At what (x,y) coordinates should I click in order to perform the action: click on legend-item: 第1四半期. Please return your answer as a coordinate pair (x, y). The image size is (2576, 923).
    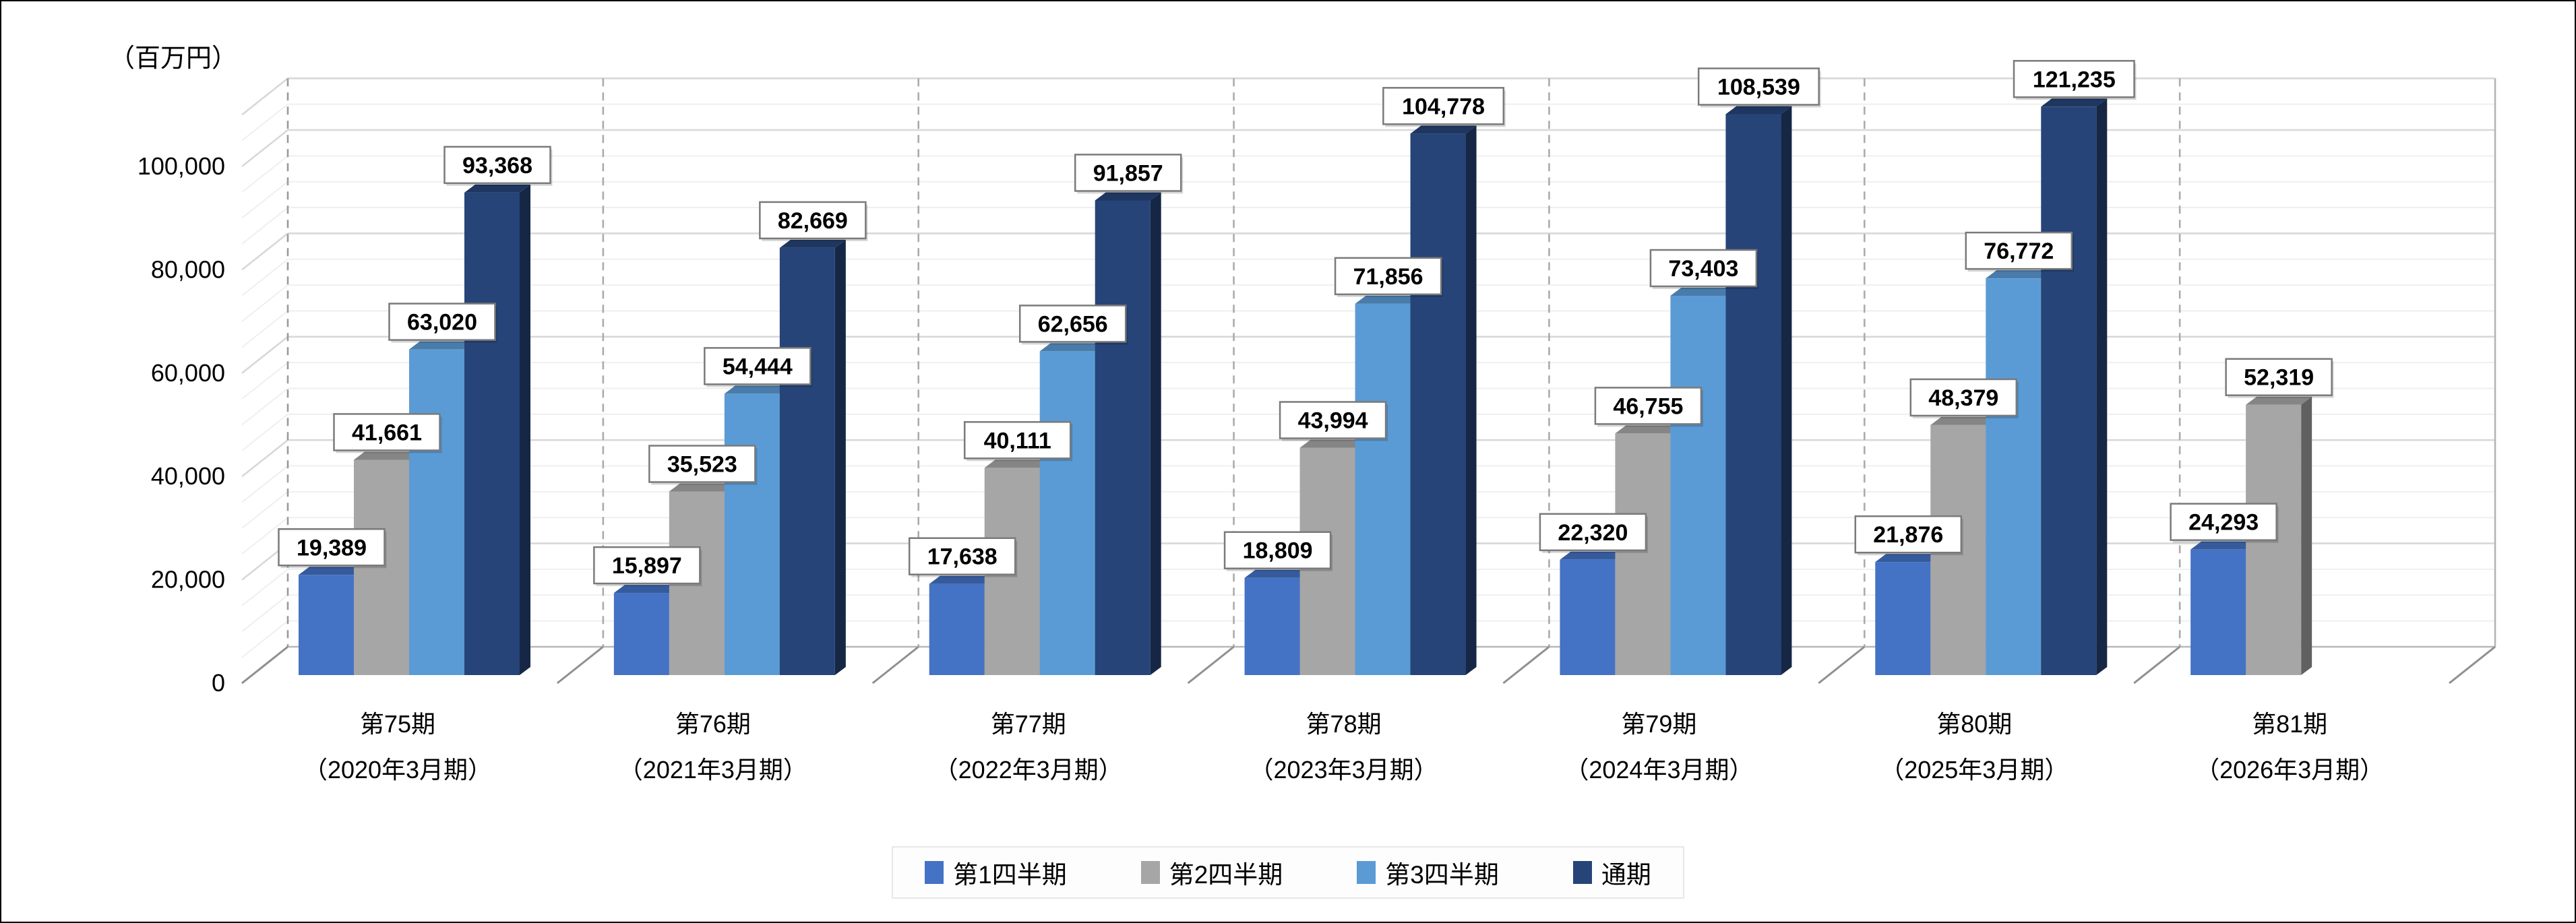
    Looking at the image, I should click on (996, 872).